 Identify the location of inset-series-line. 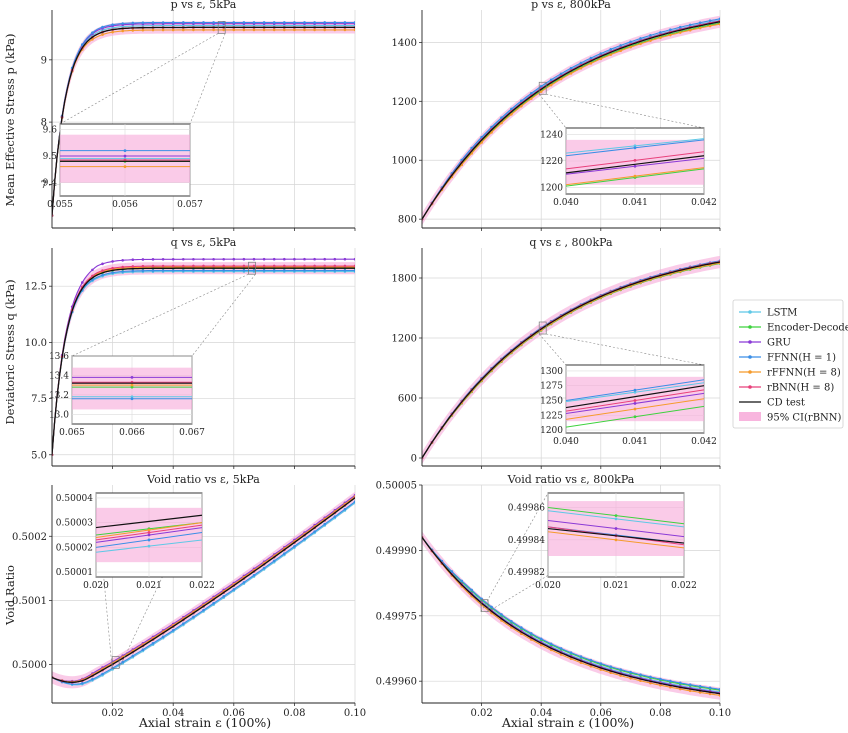
(149, 521).